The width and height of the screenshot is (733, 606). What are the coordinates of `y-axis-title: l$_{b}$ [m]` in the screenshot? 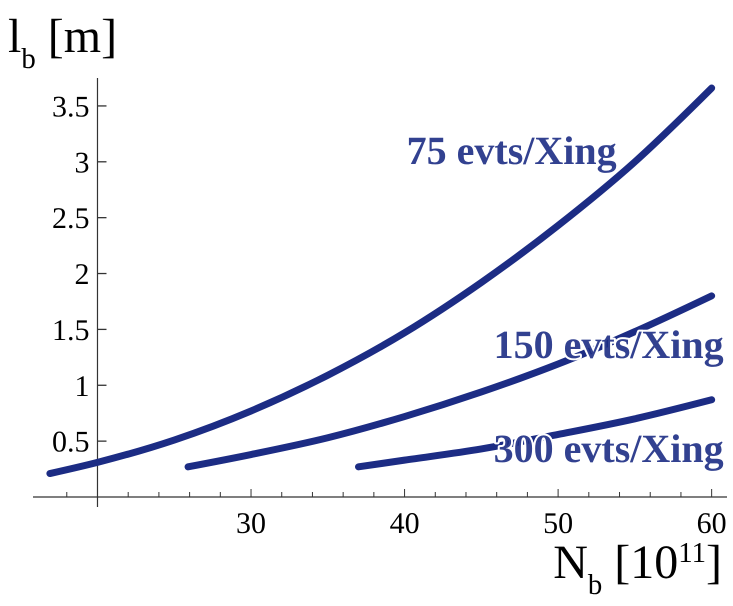 It's located at (63, 42).